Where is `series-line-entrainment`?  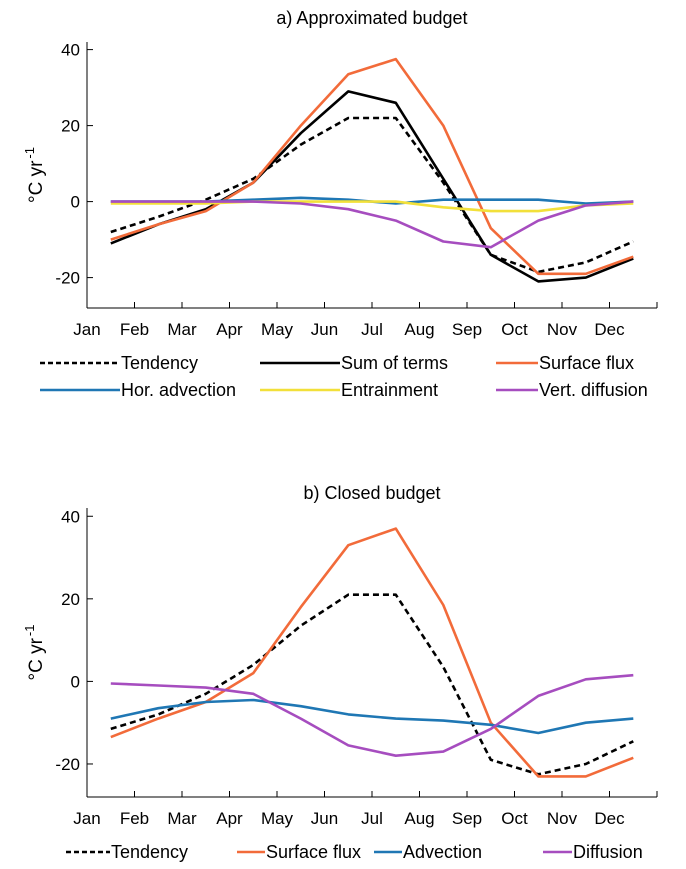 series-line-entrainment is located at coordinates (372, 206).